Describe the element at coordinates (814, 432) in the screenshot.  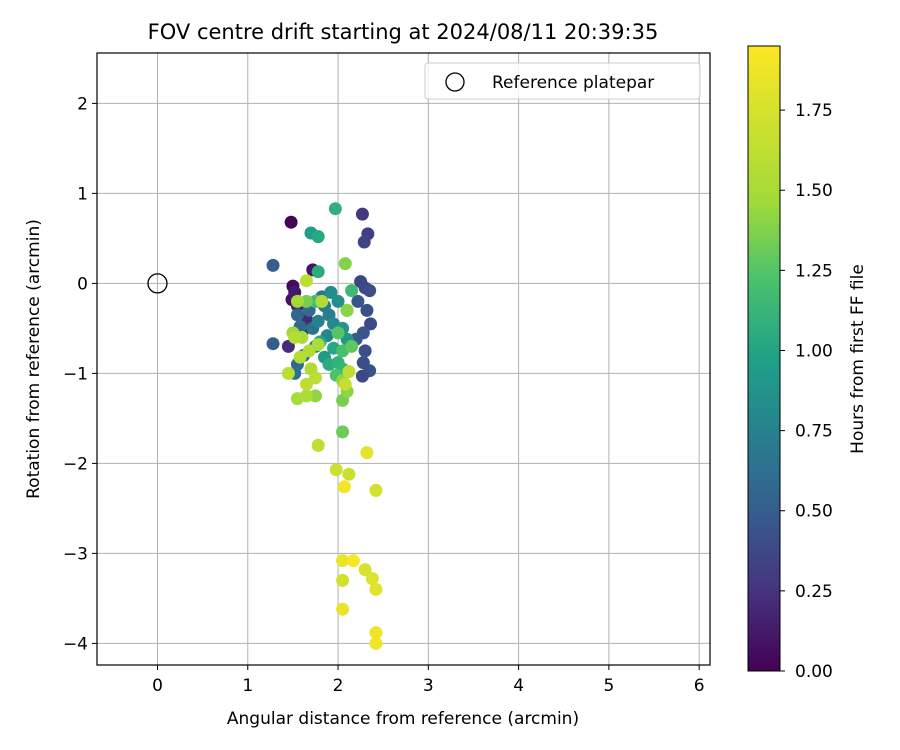
I see `colorbar-tick-label: 0.75` at that location.